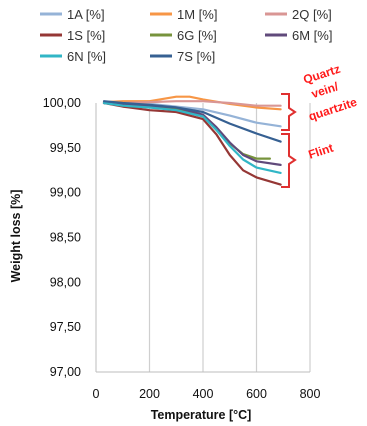 The width and height of the screenshot is (367, 426). What do you see at coordinates (197, 14) in the screenshot?
I see `legend-label: 1M [%]` at bounding box center [197, 14].